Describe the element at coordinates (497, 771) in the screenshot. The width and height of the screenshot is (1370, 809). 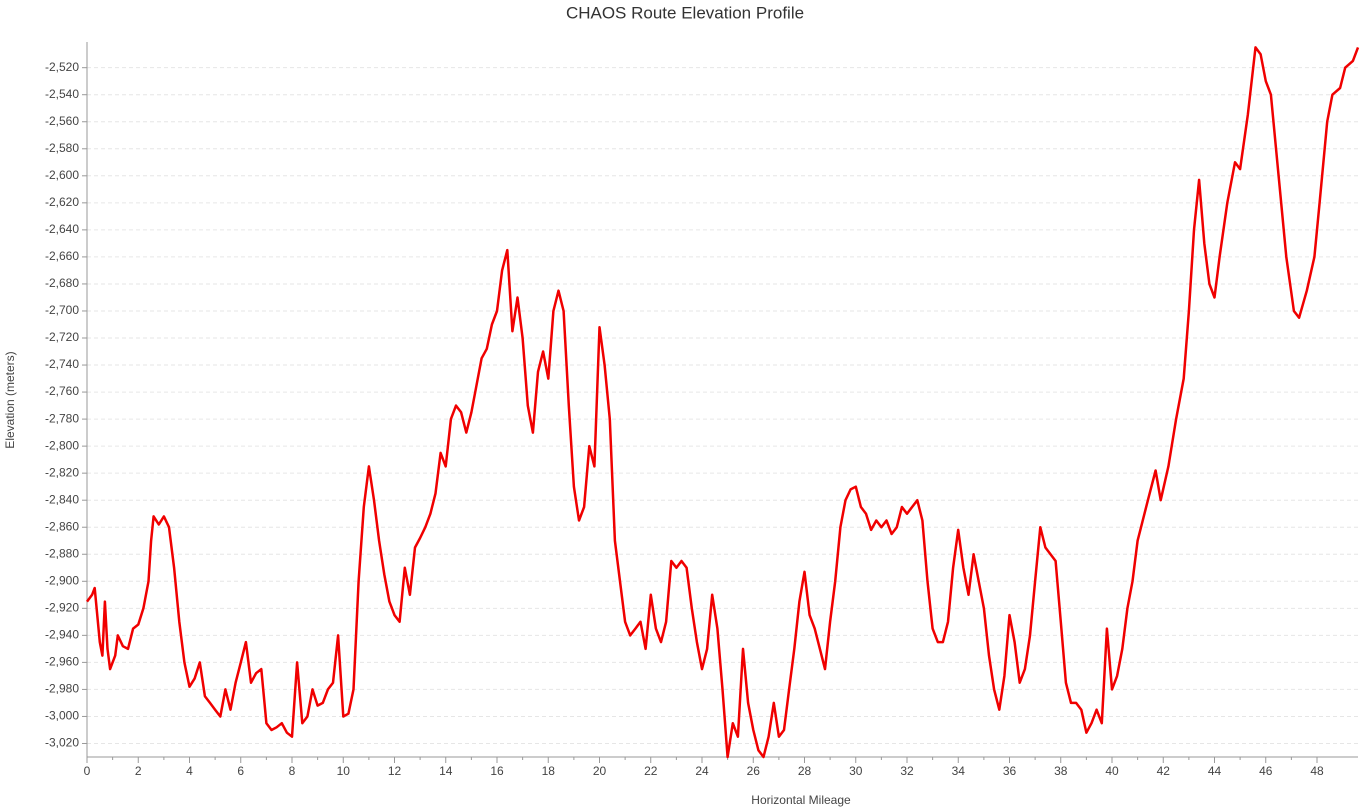
I see `x-tick-label: 16` at that location.